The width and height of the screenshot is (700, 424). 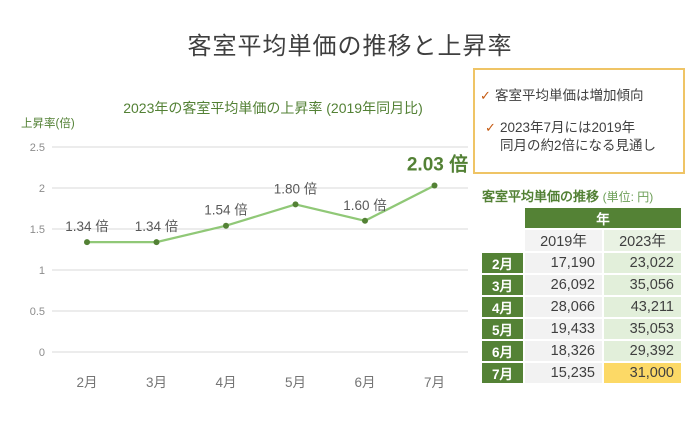 What do you see at coordinates (563, 240) in the screenshot?
I see `column-header-2019: 2019年` at bounding box center [563, 240].